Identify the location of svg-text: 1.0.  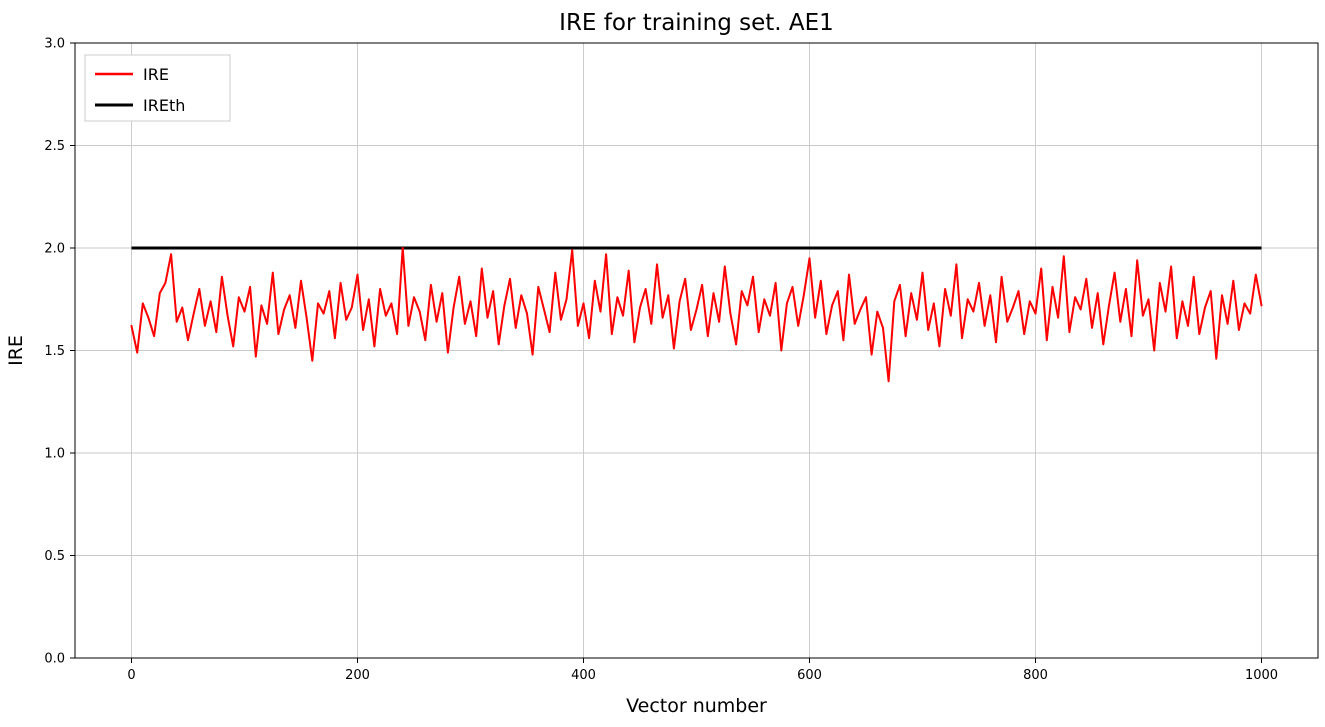
(54, 454).